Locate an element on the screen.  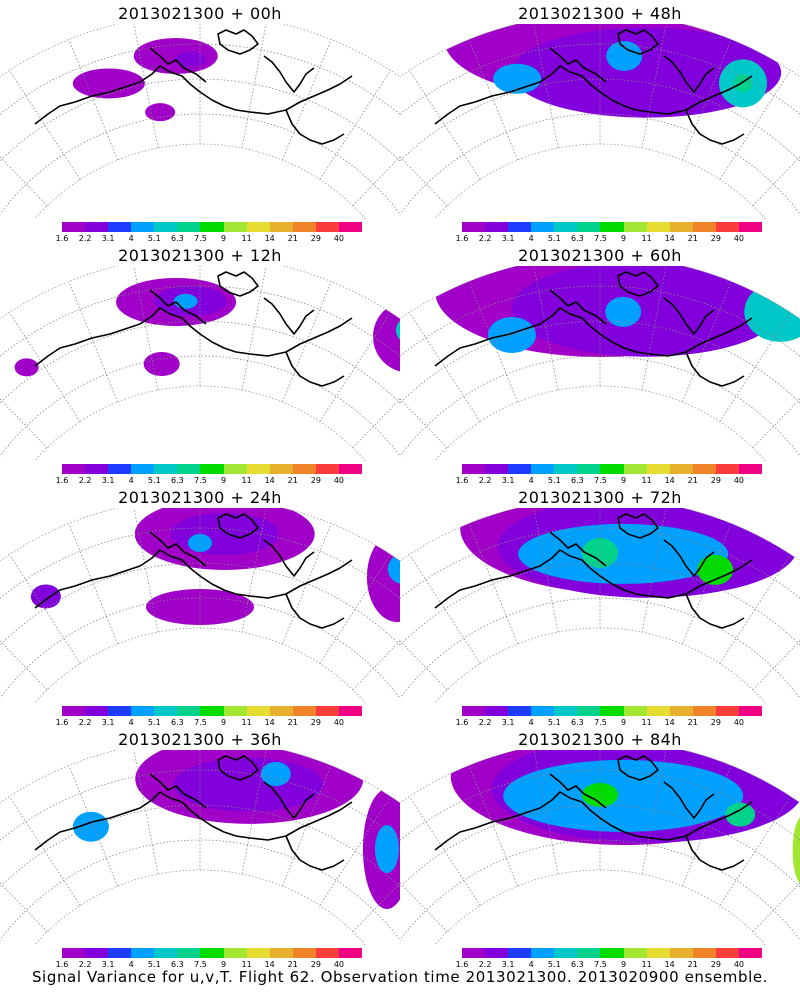
panel-title: 2013021300 + 72h is located at coordinates (600, 497).